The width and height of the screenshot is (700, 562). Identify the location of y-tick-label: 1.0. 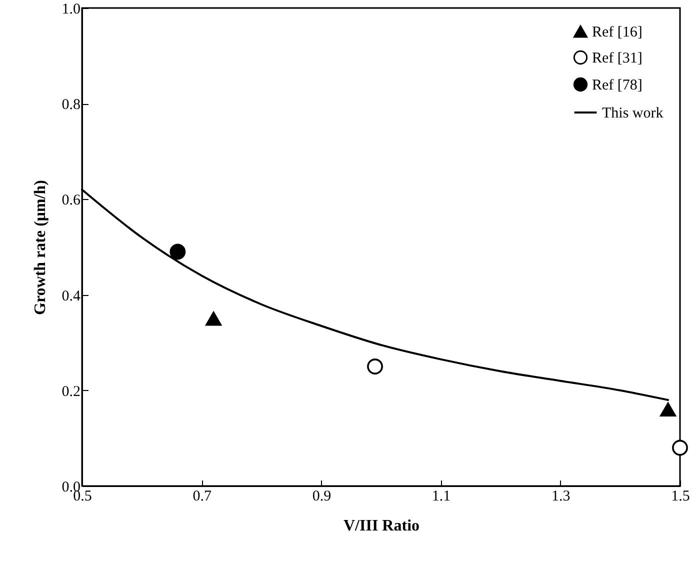
(71, 10).